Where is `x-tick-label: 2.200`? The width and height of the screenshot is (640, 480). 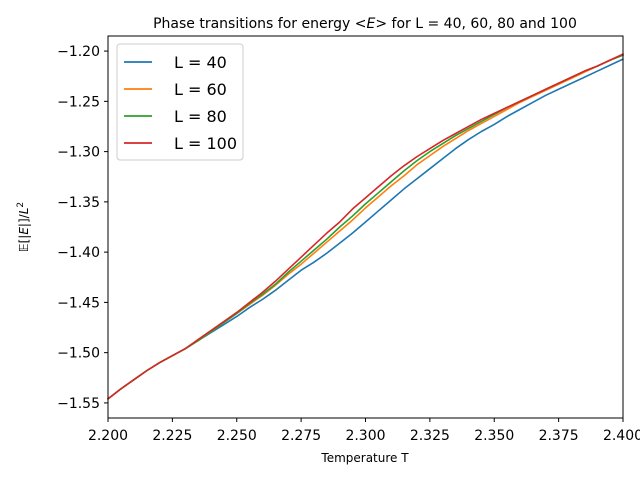
x-tick-label: 2.200 is located at coordinates (108, 436).